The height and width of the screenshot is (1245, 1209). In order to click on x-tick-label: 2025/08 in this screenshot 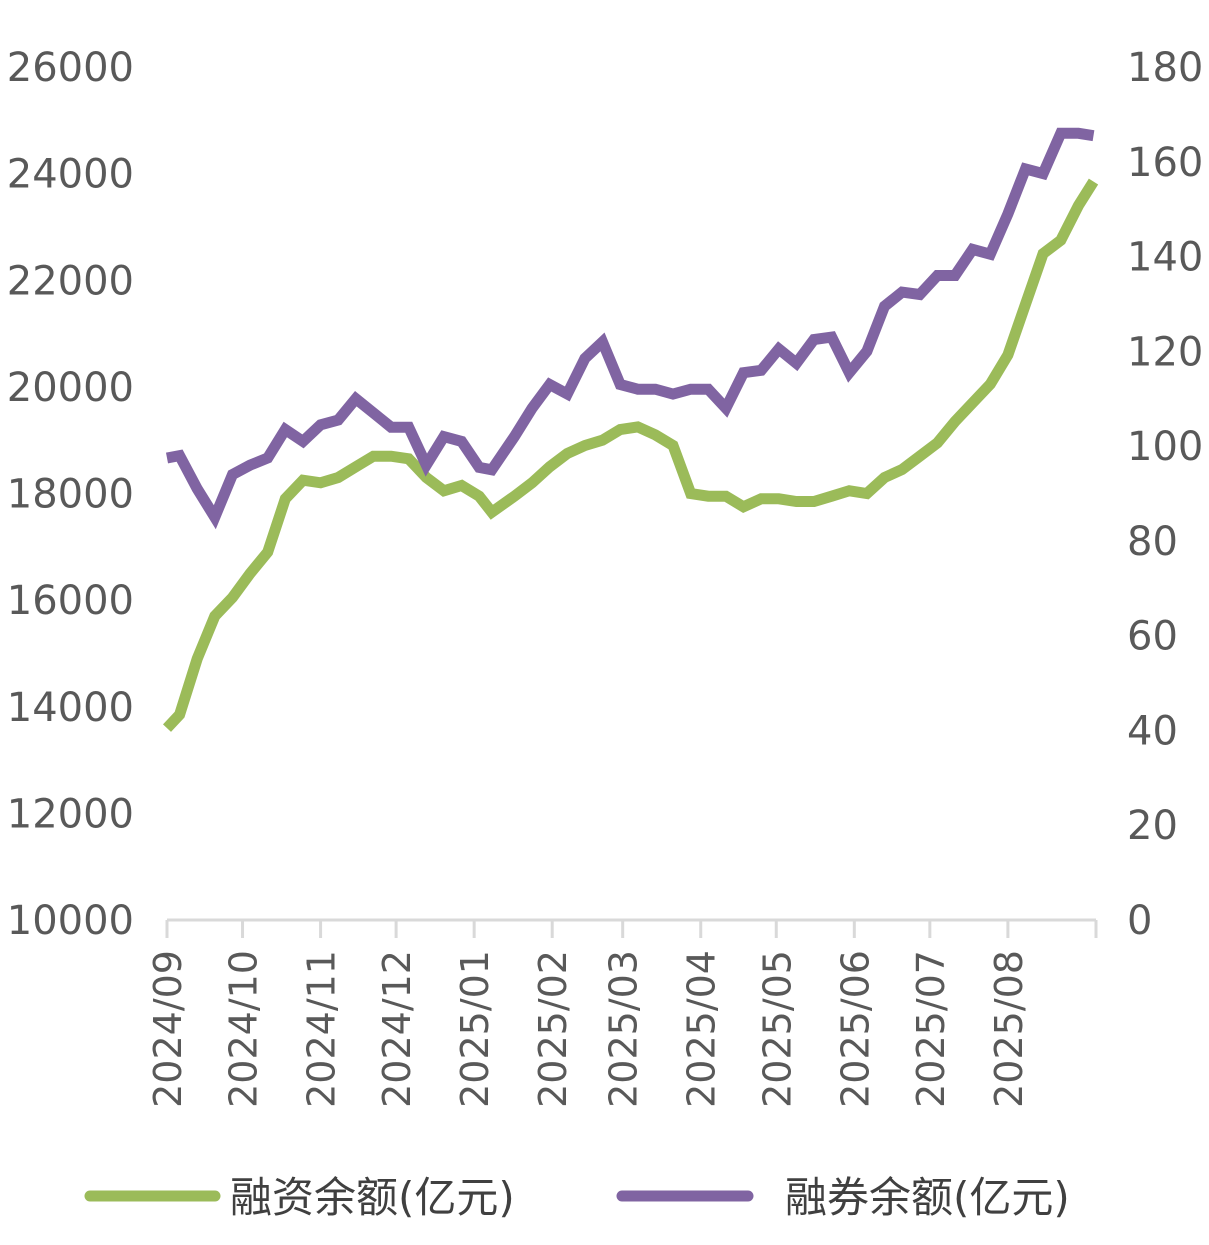, I will do `click(1009, 1029)`.